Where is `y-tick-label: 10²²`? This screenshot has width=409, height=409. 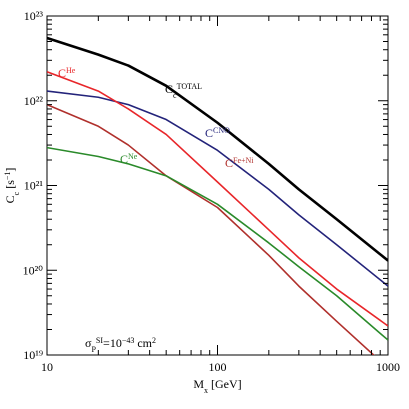 y-tick-label: 10²² is located at coordinates (34, 101).